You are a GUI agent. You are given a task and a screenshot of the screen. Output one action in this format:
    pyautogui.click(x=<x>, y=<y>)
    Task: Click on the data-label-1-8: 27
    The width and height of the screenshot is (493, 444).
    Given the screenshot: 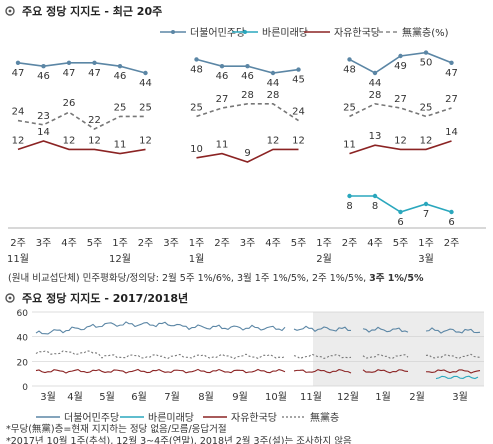 What is the action you would take?
    pyautogui.click(x=222, y=99)
    